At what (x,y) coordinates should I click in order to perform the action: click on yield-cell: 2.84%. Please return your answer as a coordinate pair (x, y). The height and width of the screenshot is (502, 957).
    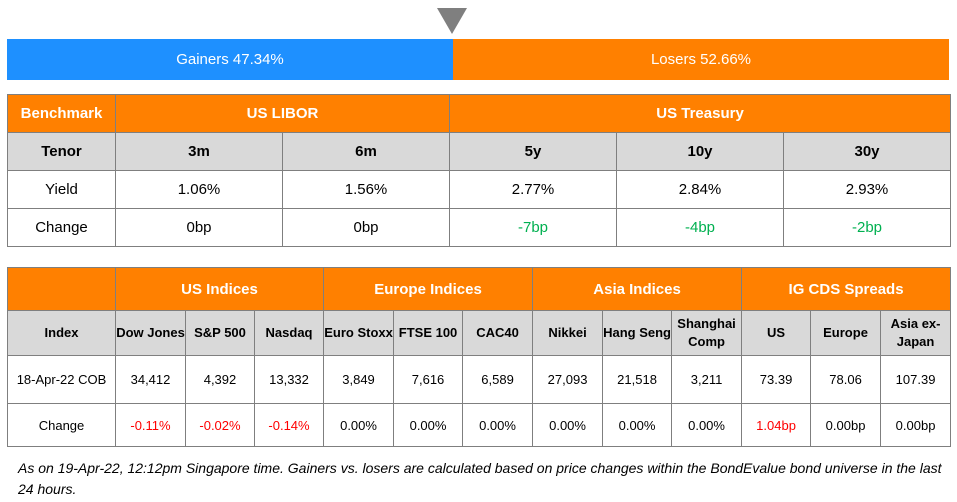
    Looking at the image, I should click on (700, 189).